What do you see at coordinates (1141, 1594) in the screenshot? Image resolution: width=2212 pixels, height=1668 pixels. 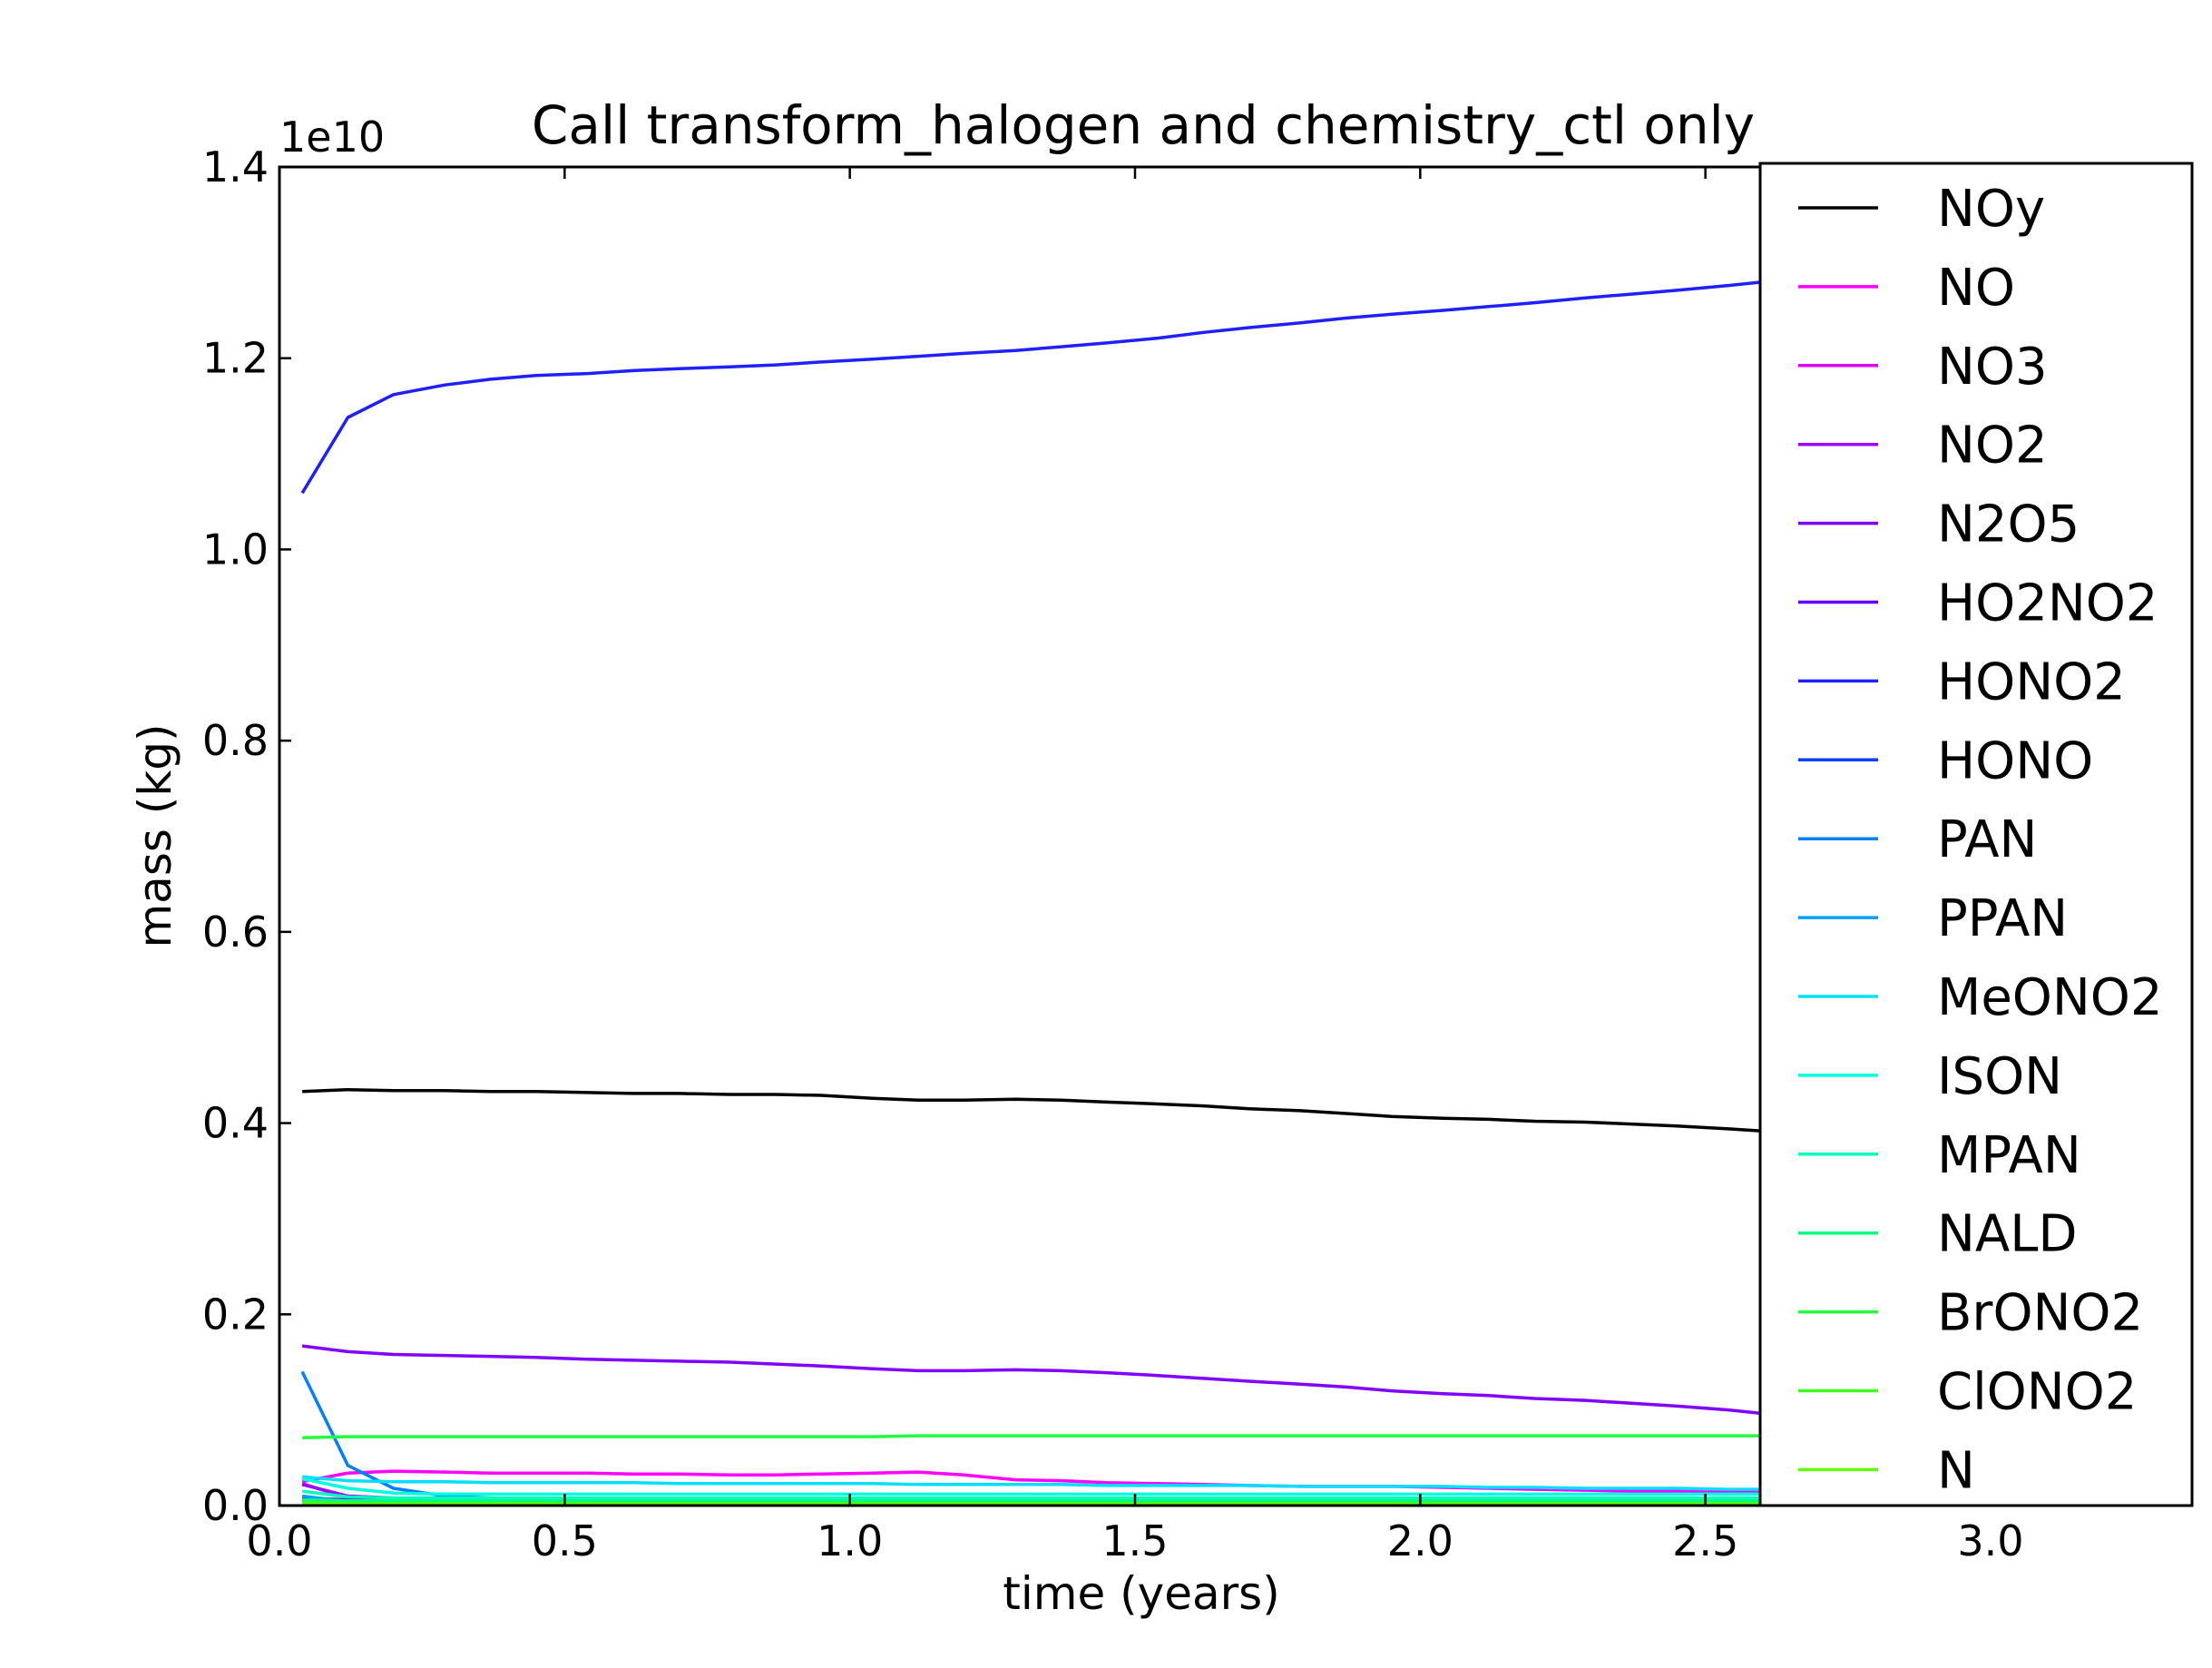 I see `x-axis-label: time (years)` at bounding box center [1141, 1594].